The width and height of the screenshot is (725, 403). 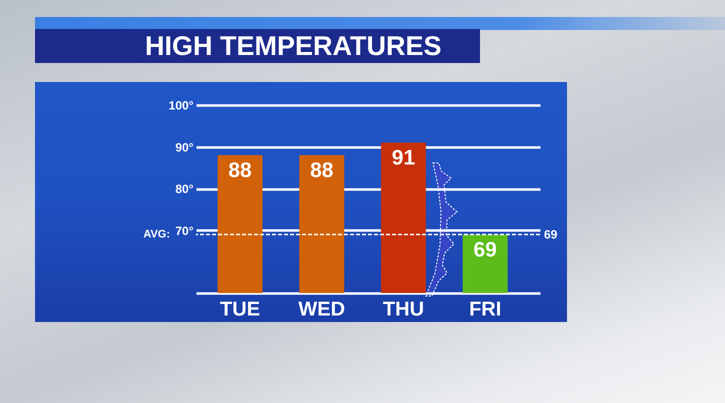 I want to click on ref-line-label: 69, so click(x=551, y=235).